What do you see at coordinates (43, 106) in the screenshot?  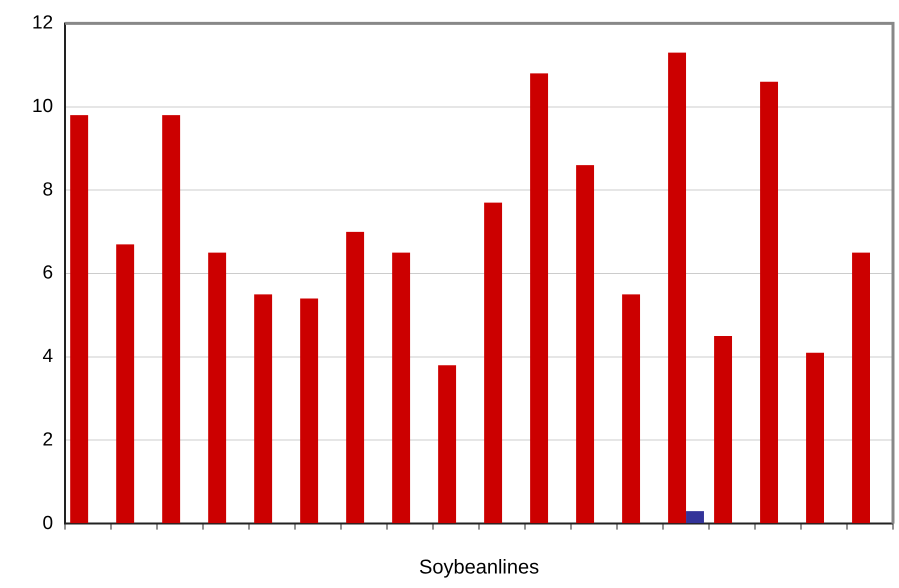 I see `y-tick-label: 10` at bounding box center [43, 106].